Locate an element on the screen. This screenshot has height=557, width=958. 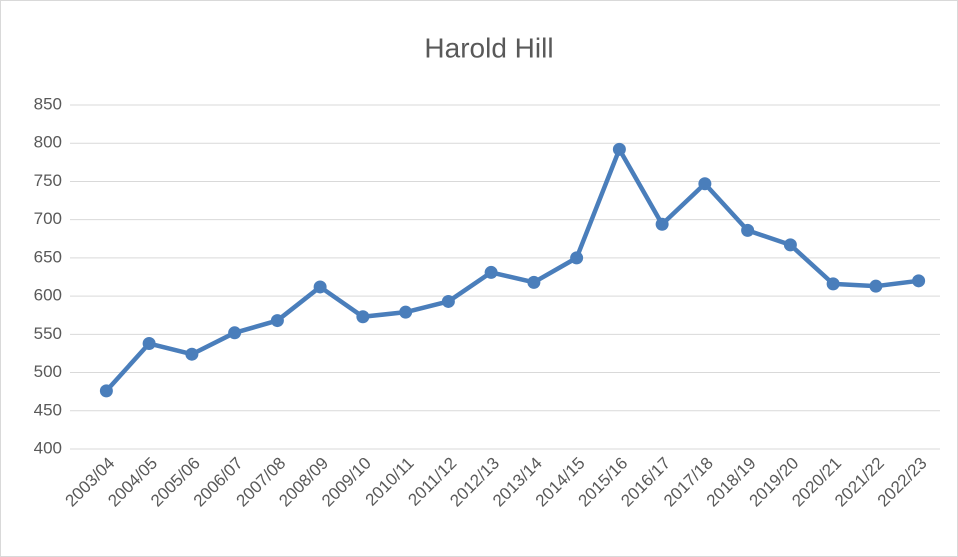
chart-title: Harold Hill is located at coordinates (488, 47).